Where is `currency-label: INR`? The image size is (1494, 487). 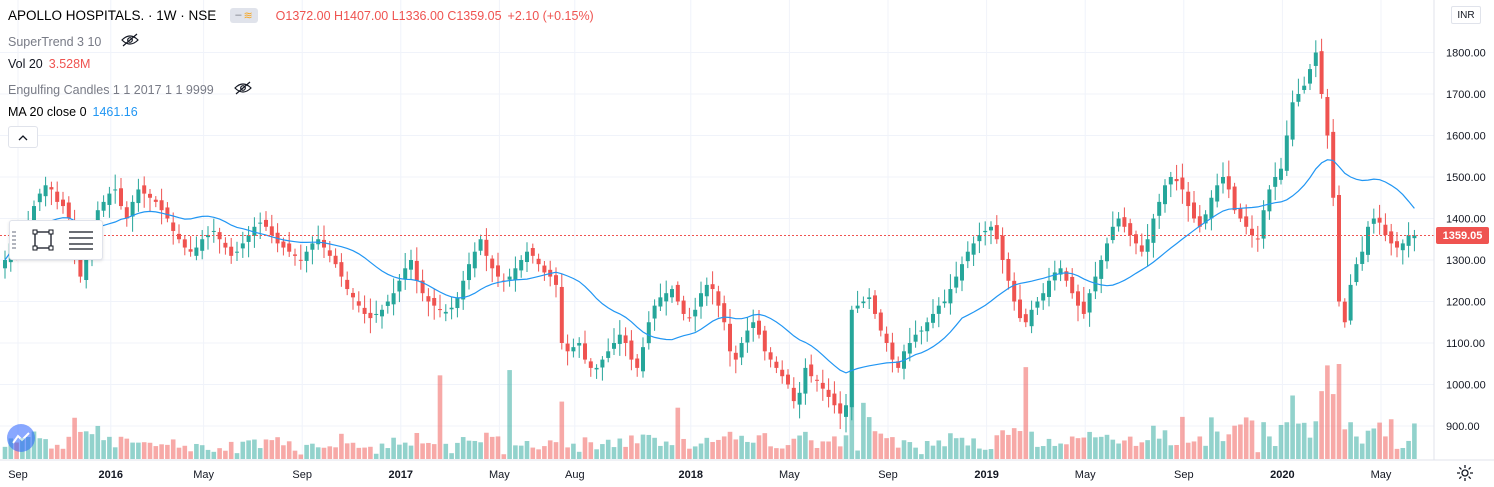 currency-label: INR is located at coordinates (1466, 15).